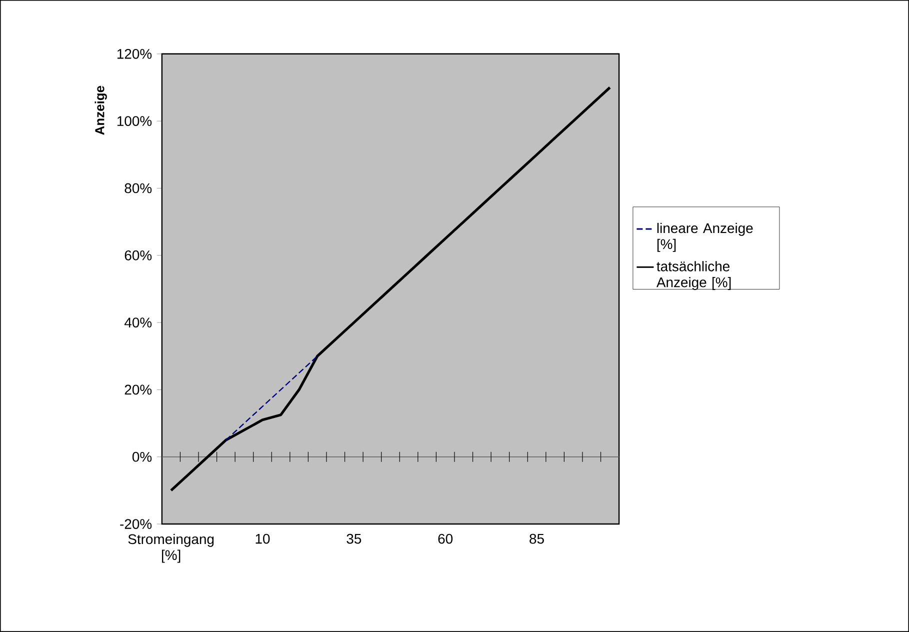  I want to click on y-tick-label: 80%, so click(138, 188).